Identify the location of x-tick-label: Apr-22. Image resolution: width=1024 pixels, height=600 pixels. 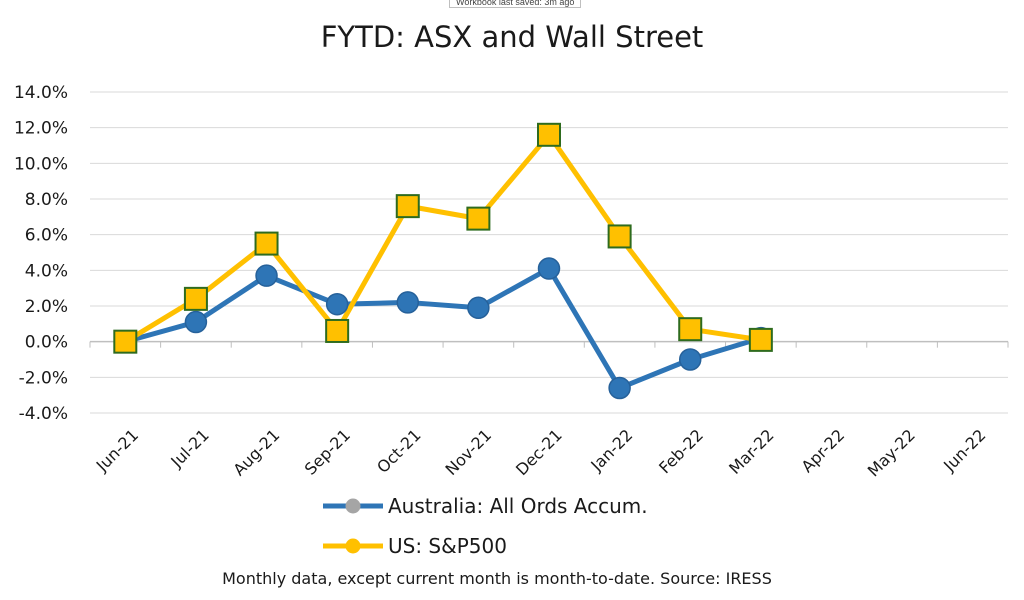
(823, 450).